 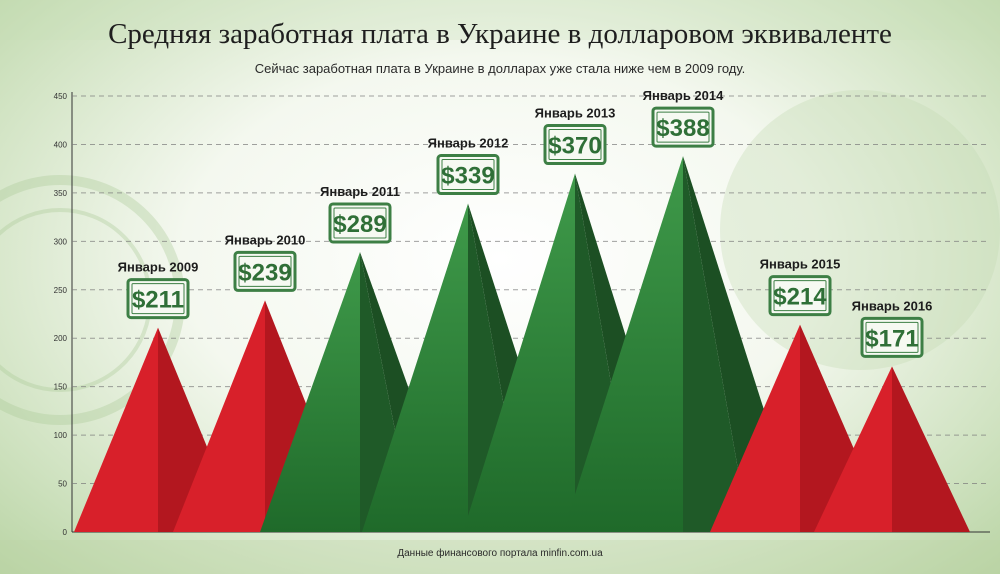 I want to click on y-tick-label: 350, so click(x=61, y=193).